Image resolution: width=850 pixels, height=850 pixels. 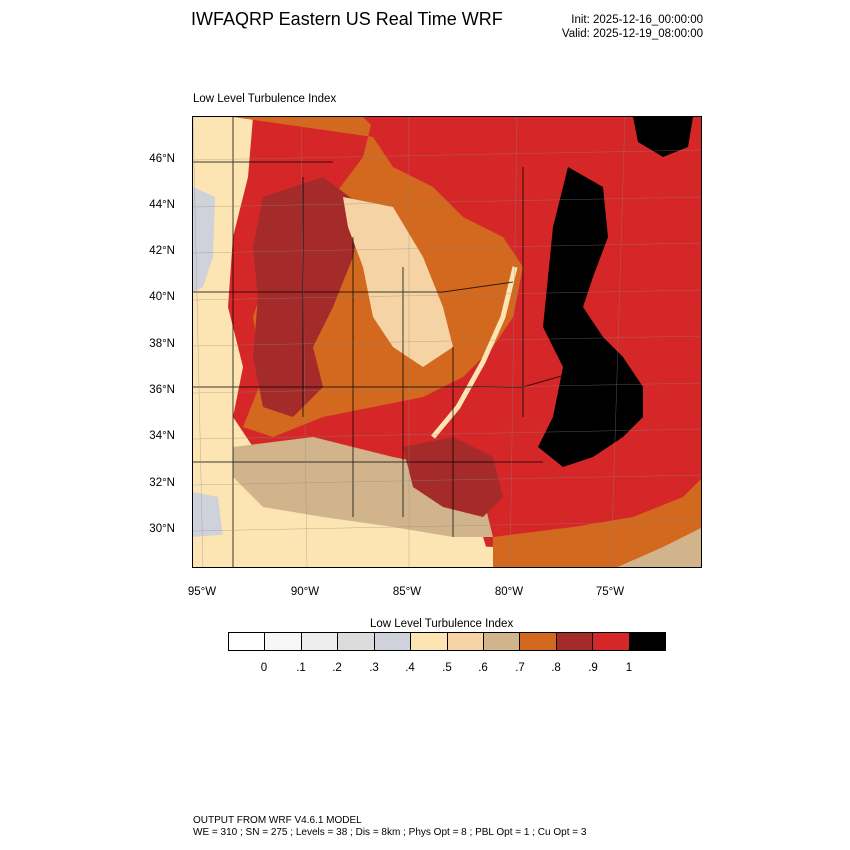 What do you see at coordinates (301, 668) in the screenshot?
I see `colorbar-tick: .1` at bounding box center [301, 668].